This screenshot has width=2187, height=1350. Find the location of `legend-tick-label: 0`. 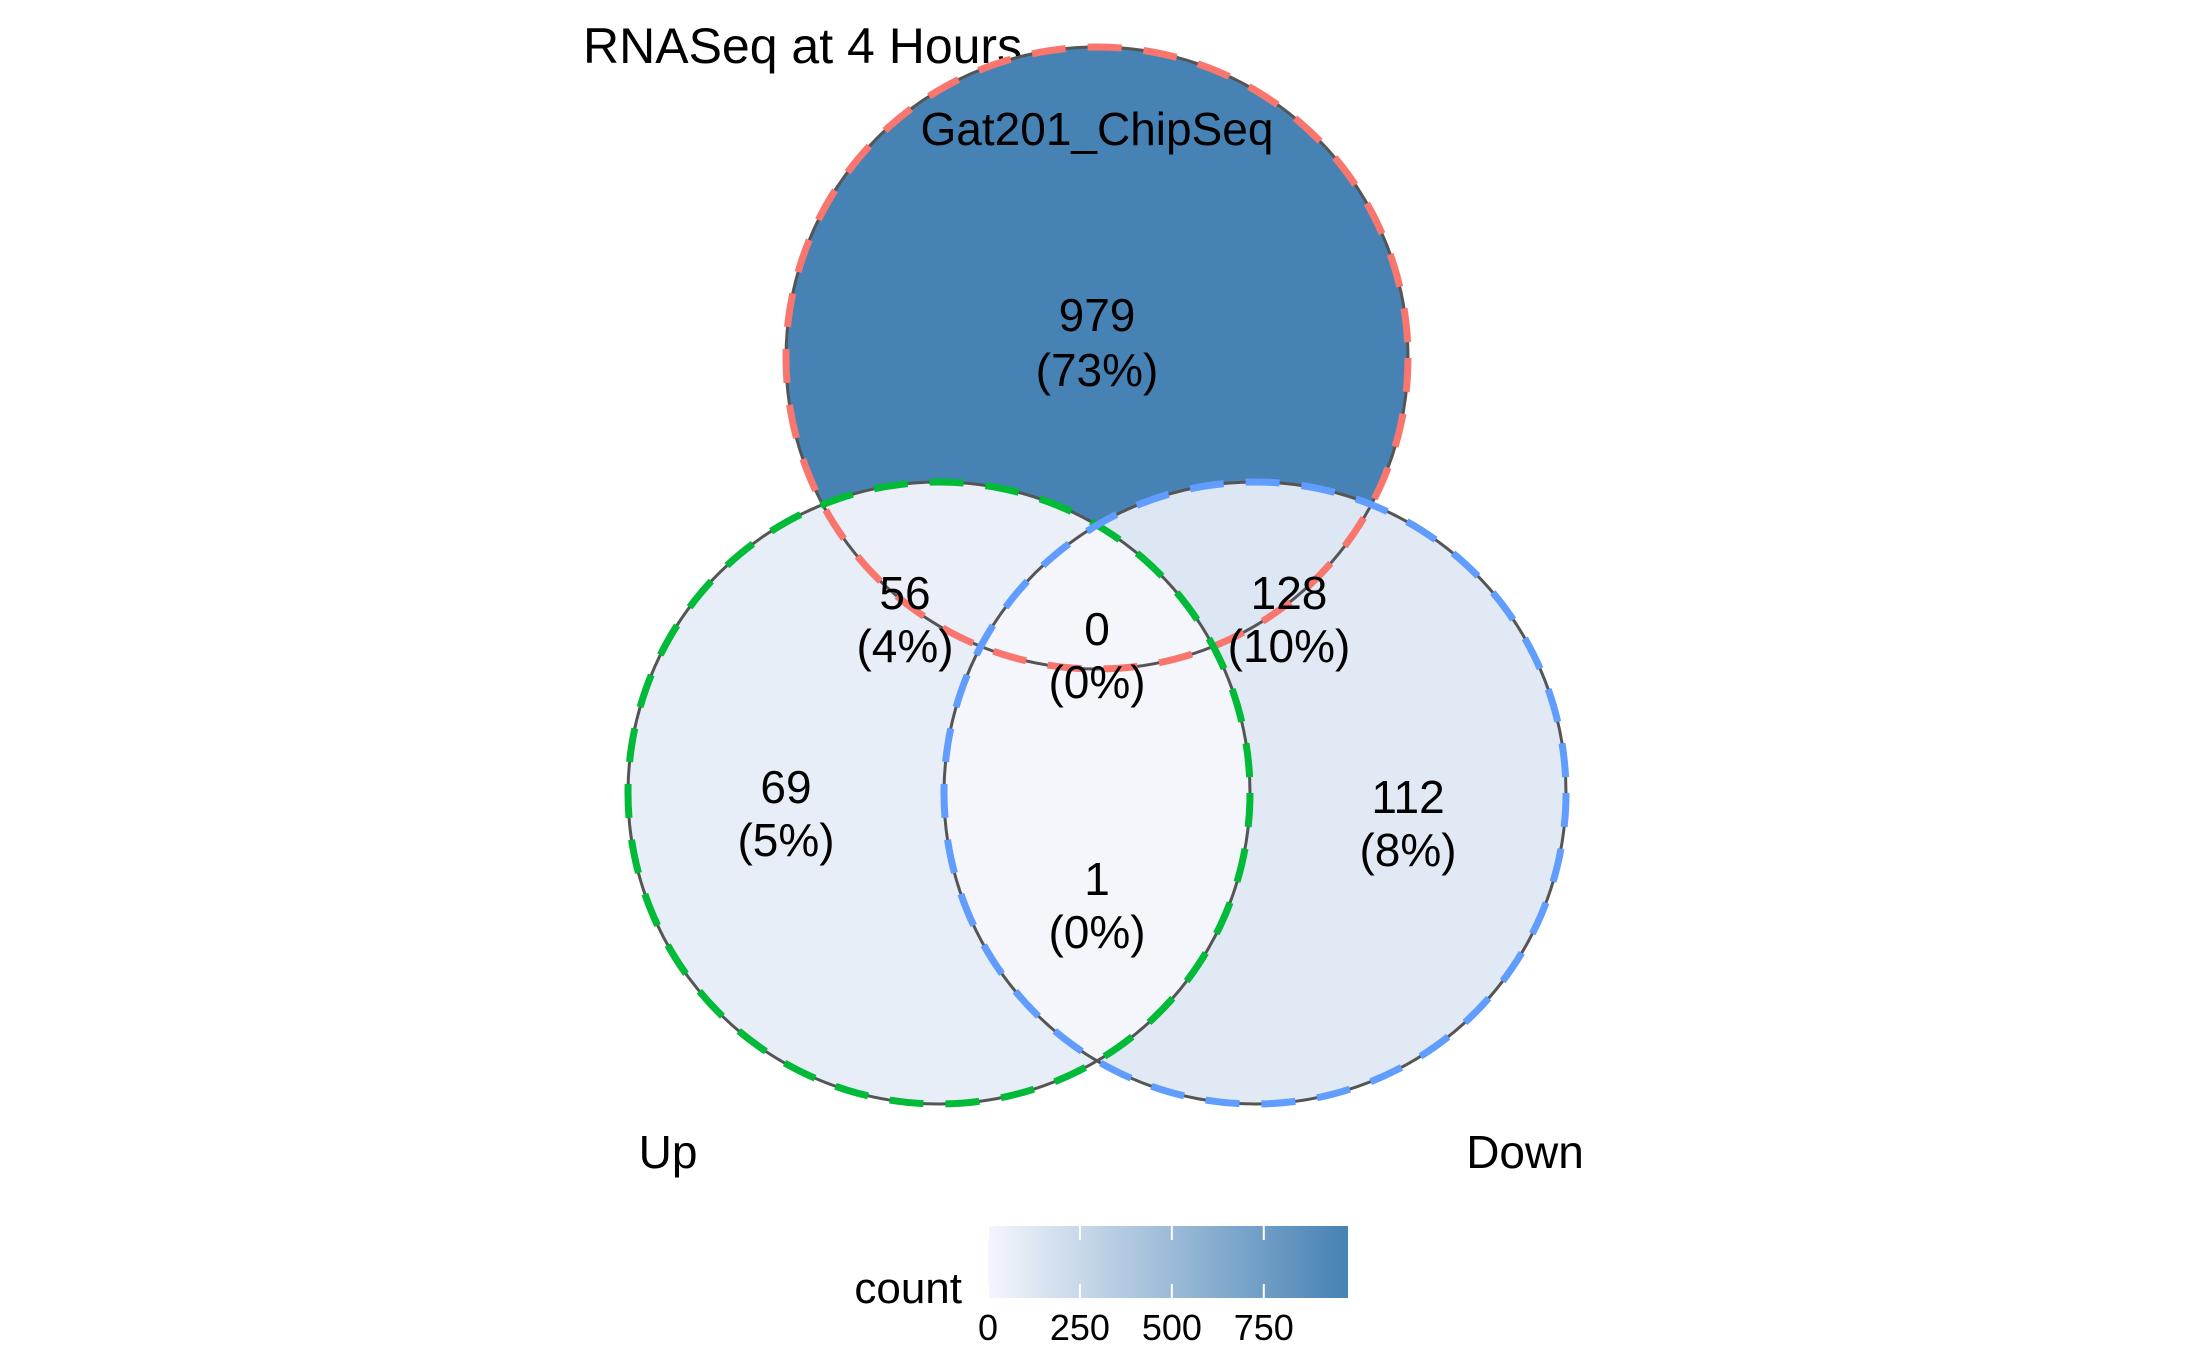

legend-tick-label: 0 is located at coordinates (988, 1327).